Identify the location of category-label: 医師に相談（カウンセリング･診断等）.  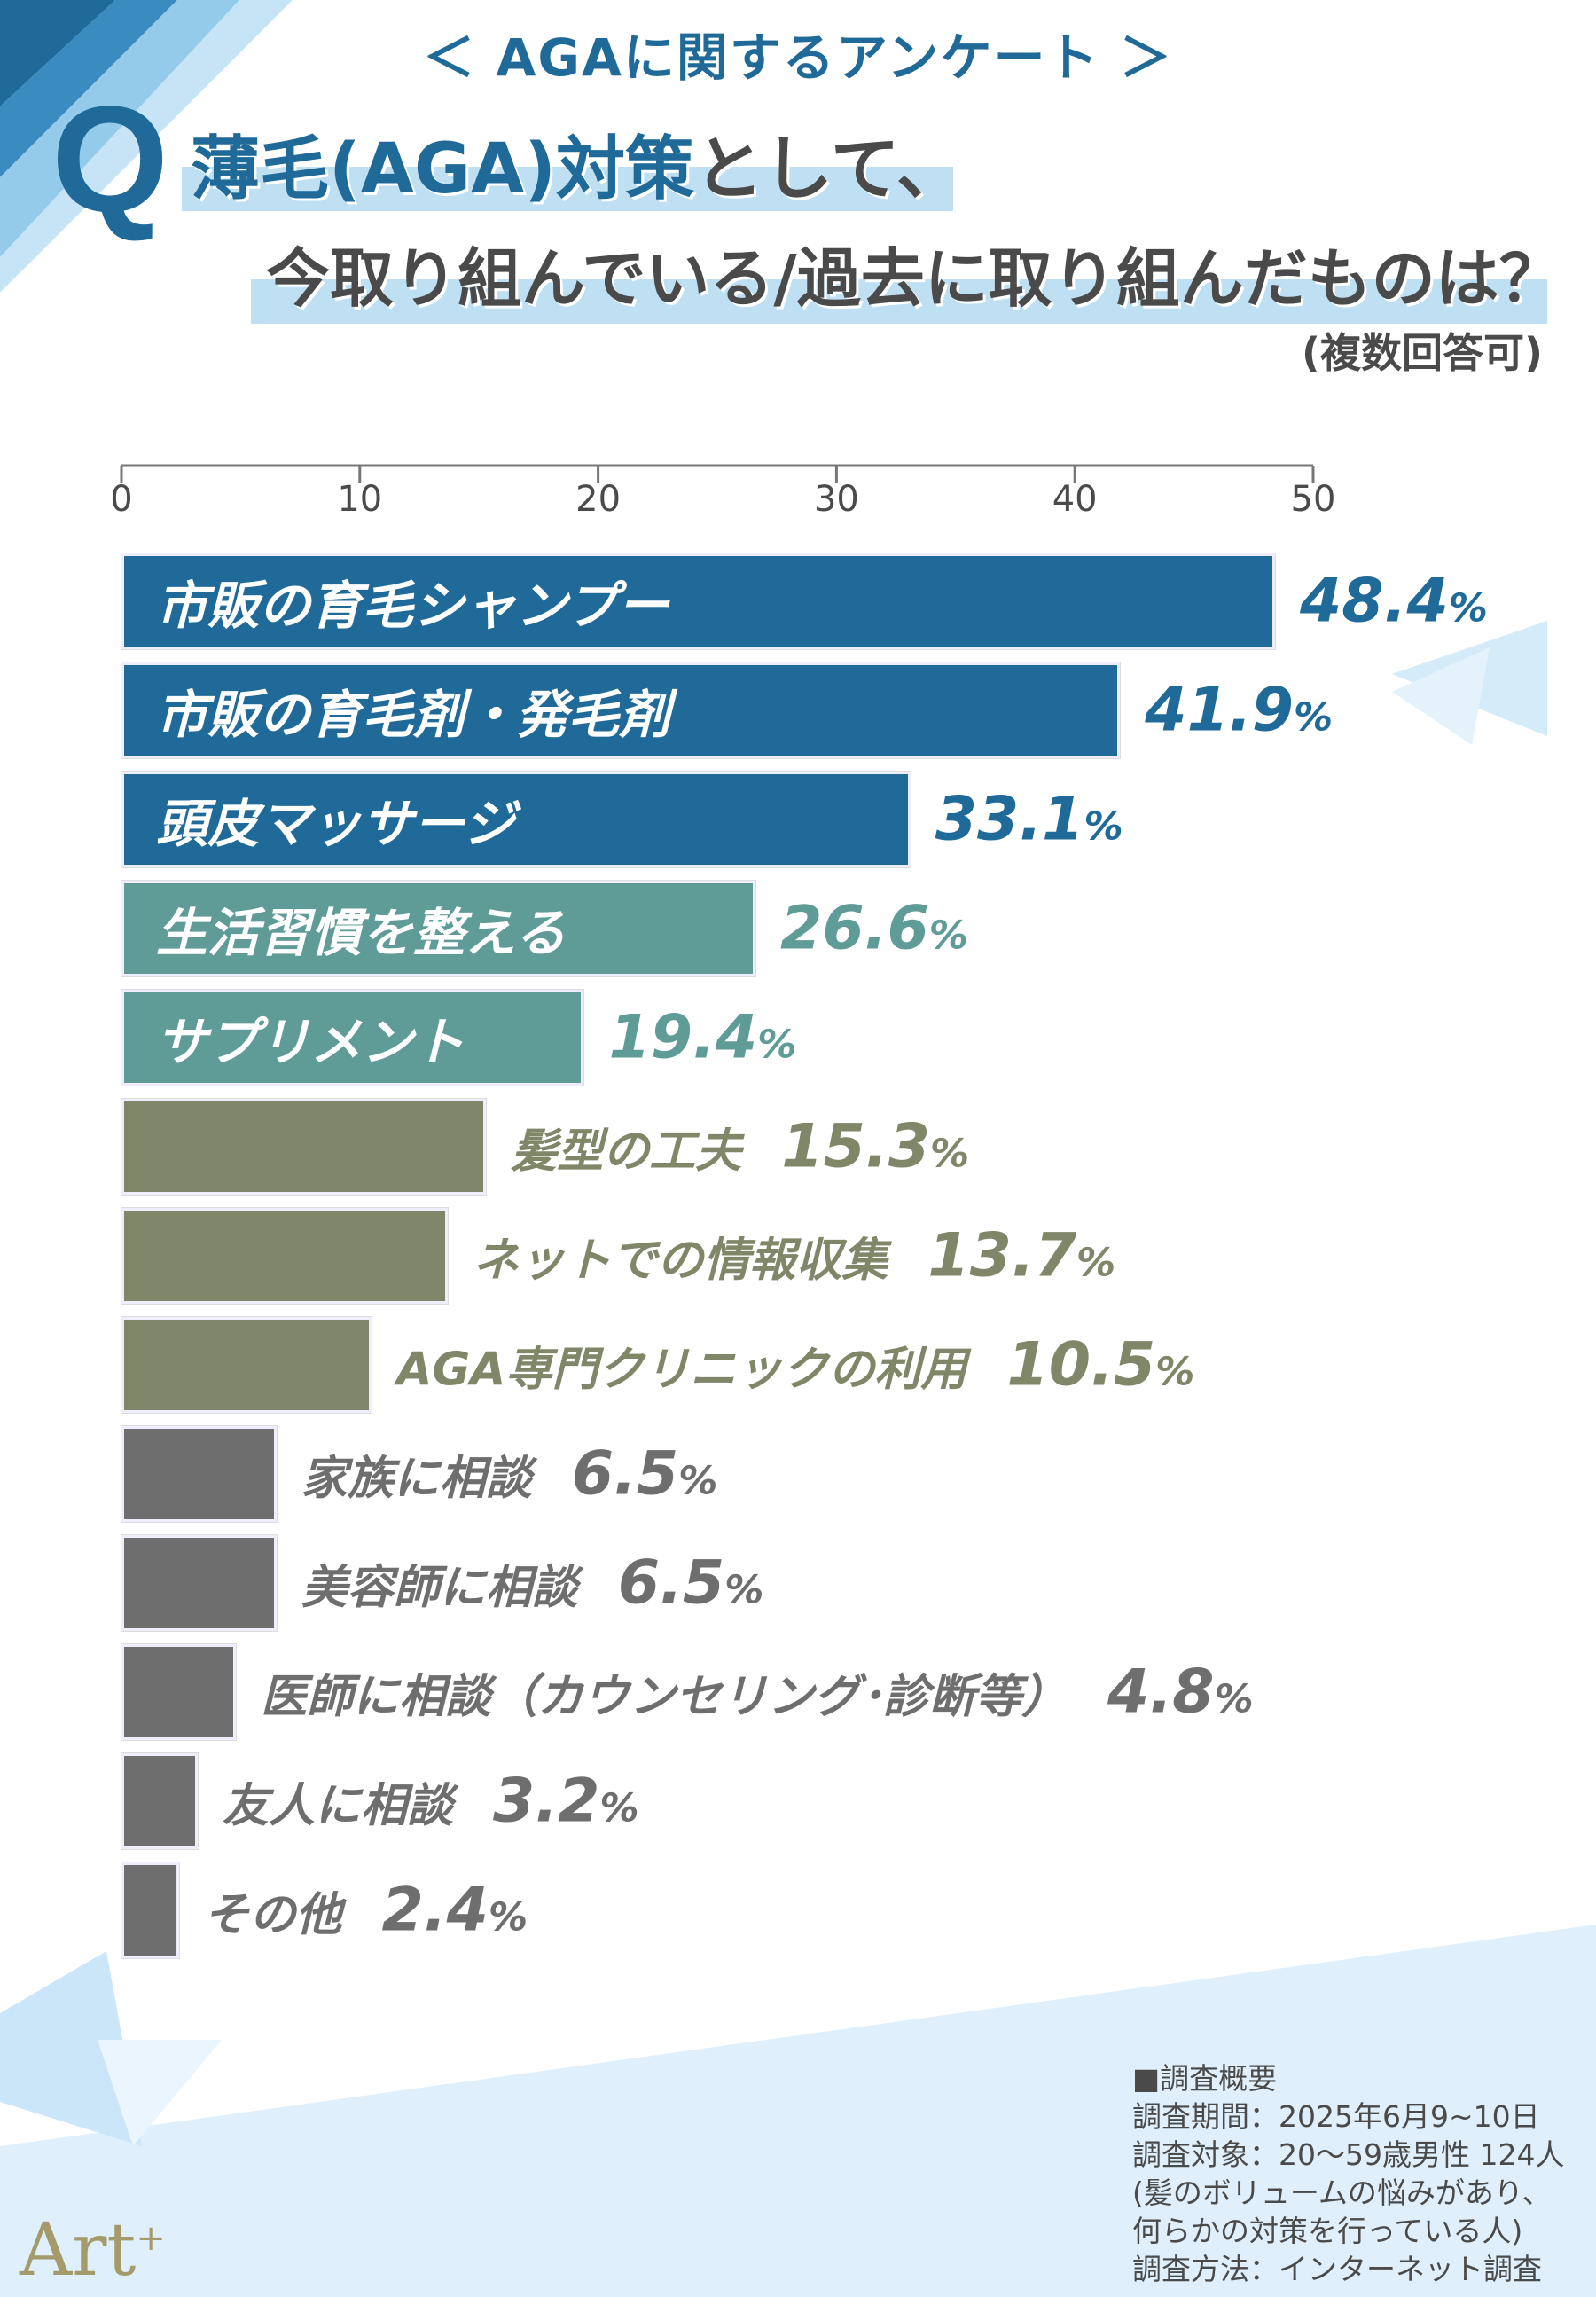
(664, 1697).